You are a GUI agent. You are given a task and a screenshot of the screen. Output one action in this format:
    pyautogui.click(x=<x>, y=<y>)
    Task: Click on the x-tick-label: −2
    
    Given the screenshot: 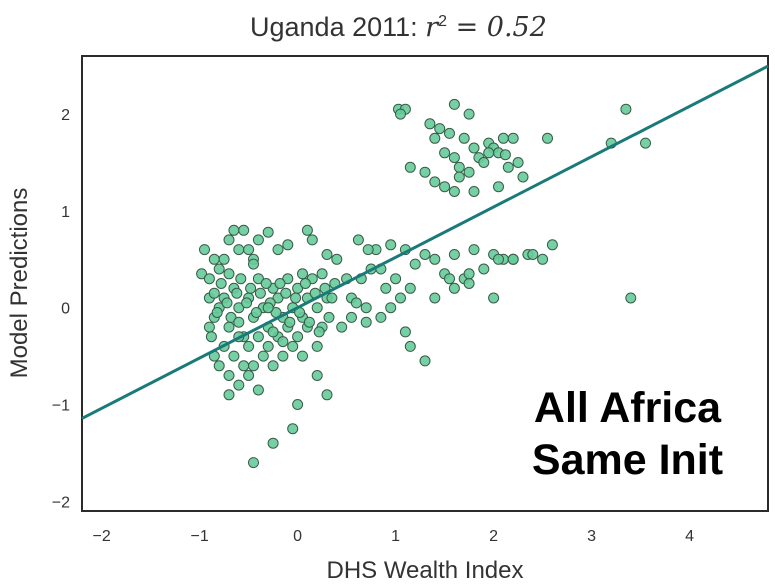 What is the action you would take?
    pyautogui.click(x=101, y=536)
    